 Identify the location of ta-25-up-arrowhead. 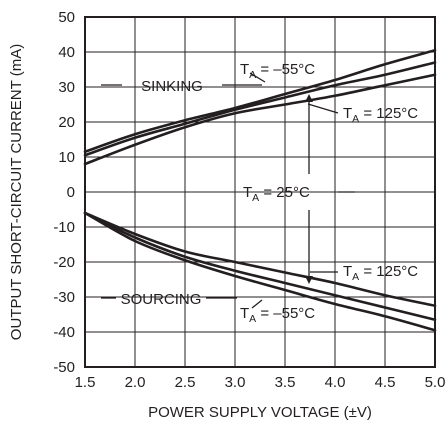
(309, 98).